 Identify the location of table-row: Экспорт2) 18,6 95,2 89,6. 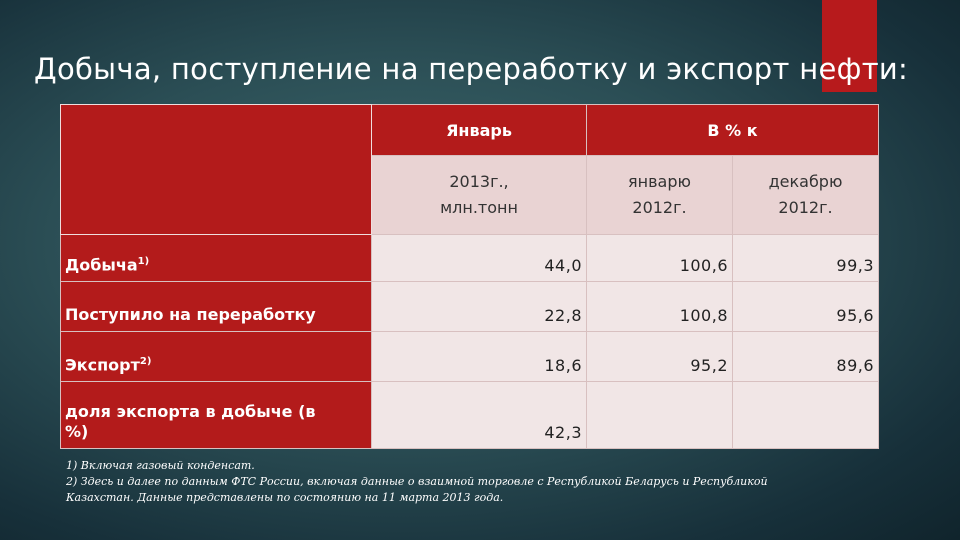
(470, 356).